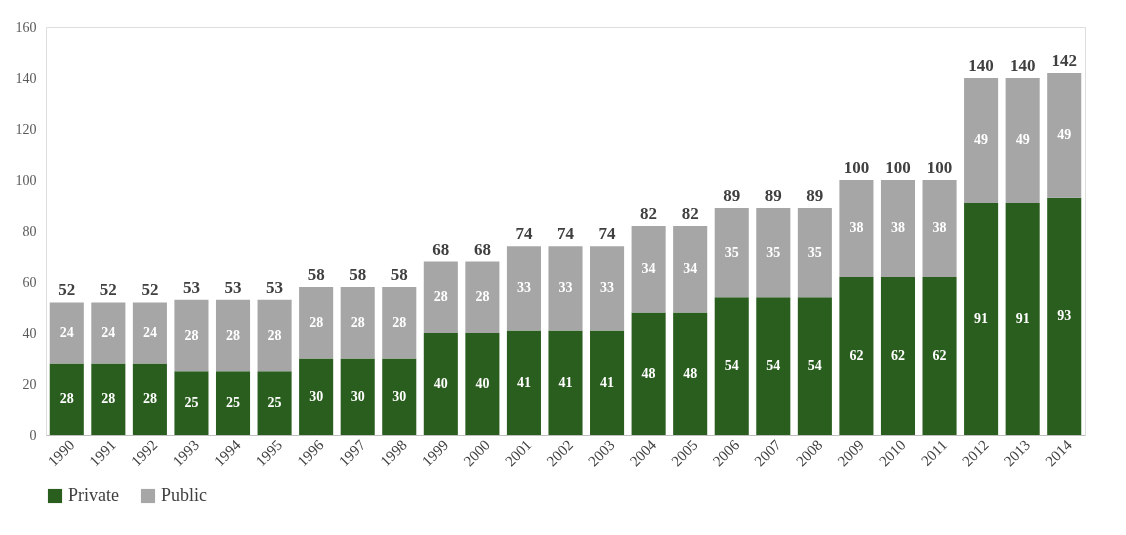 The height and width of the screenshot is (535, 1126). I want to click on y-tick-label: 60, so click(29, 282).